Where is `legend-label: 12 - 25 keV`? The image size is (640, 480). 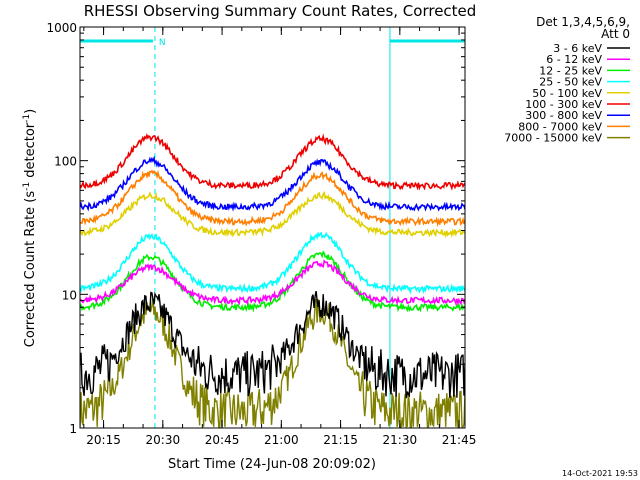
legend-label: 12 - 25 keV is located at coordinates (570, 70).